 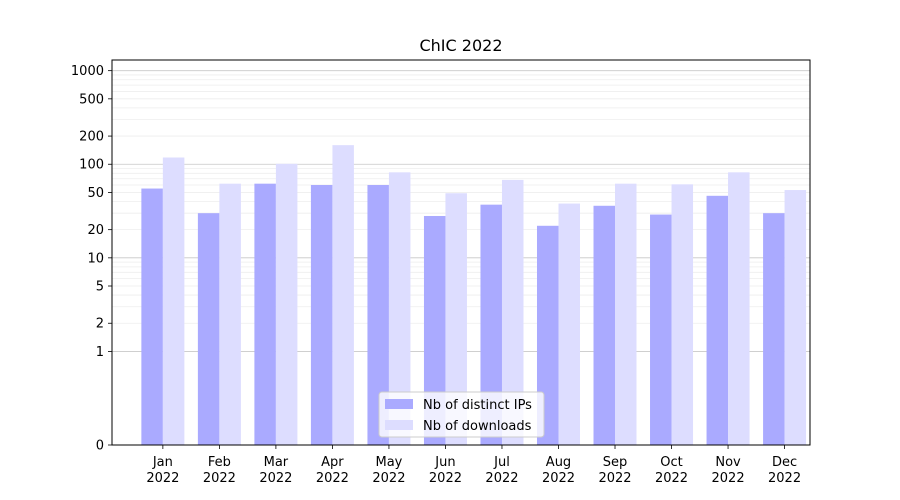 I want to click on legend-label: Nb of distinct IPs, so click(x=477, y=405).